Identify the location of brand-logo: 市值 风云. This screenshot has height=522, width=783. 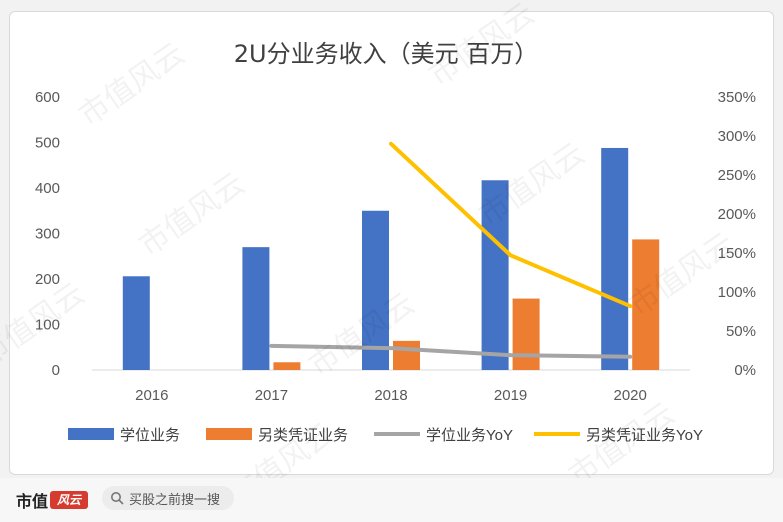
(52, 500).